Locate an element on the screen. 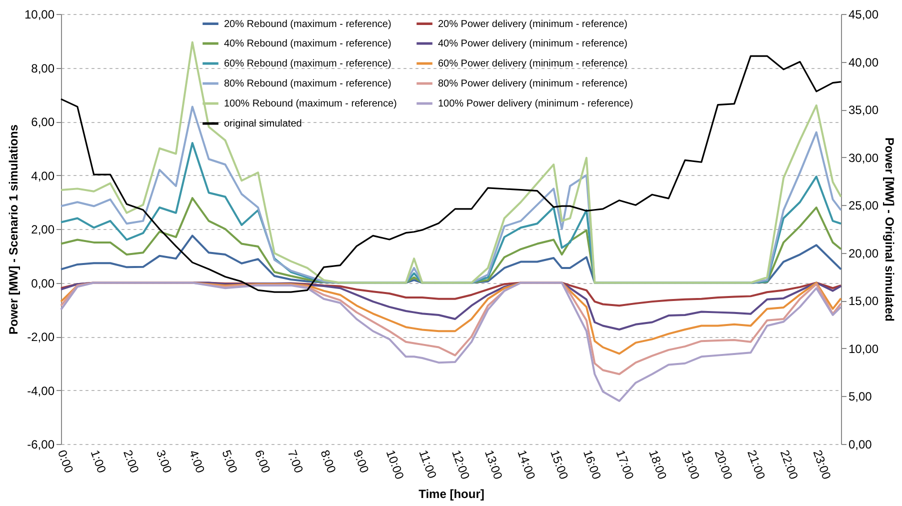 This screenshot has height=506, width=902. legend-label: 80% Power delivery (minimum - reference) is located at coordinates (533, 84).